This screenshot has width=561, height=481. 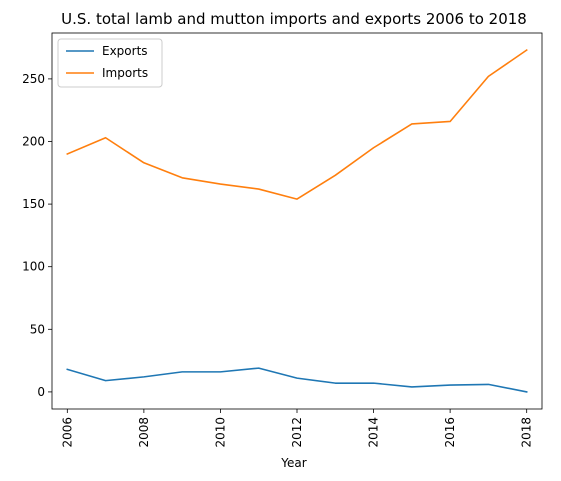 I want to click on legend: Exports Imports, so click(x=110, y=63).